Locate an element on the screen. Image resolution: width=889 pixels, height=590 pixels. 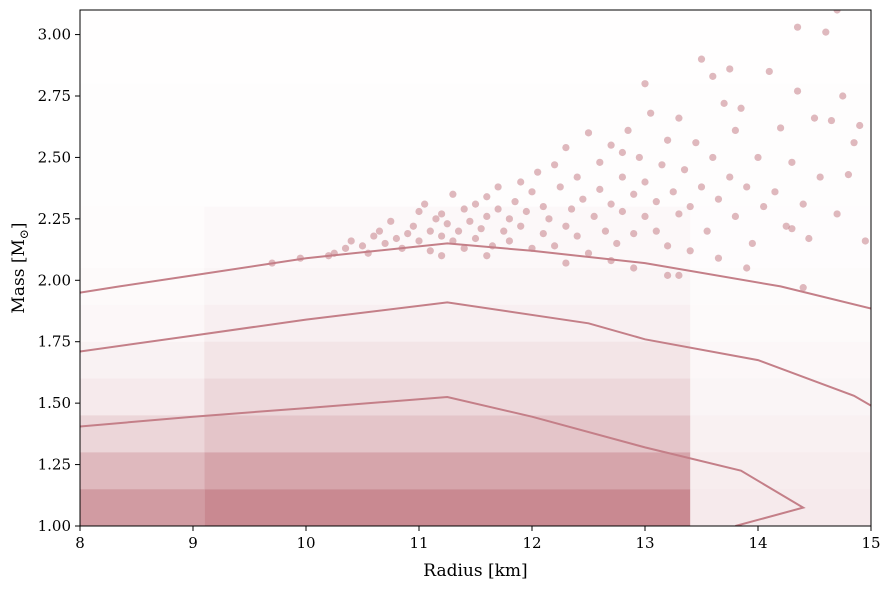
y-tick-label: 2.50 is located at coordinates (54, 157).